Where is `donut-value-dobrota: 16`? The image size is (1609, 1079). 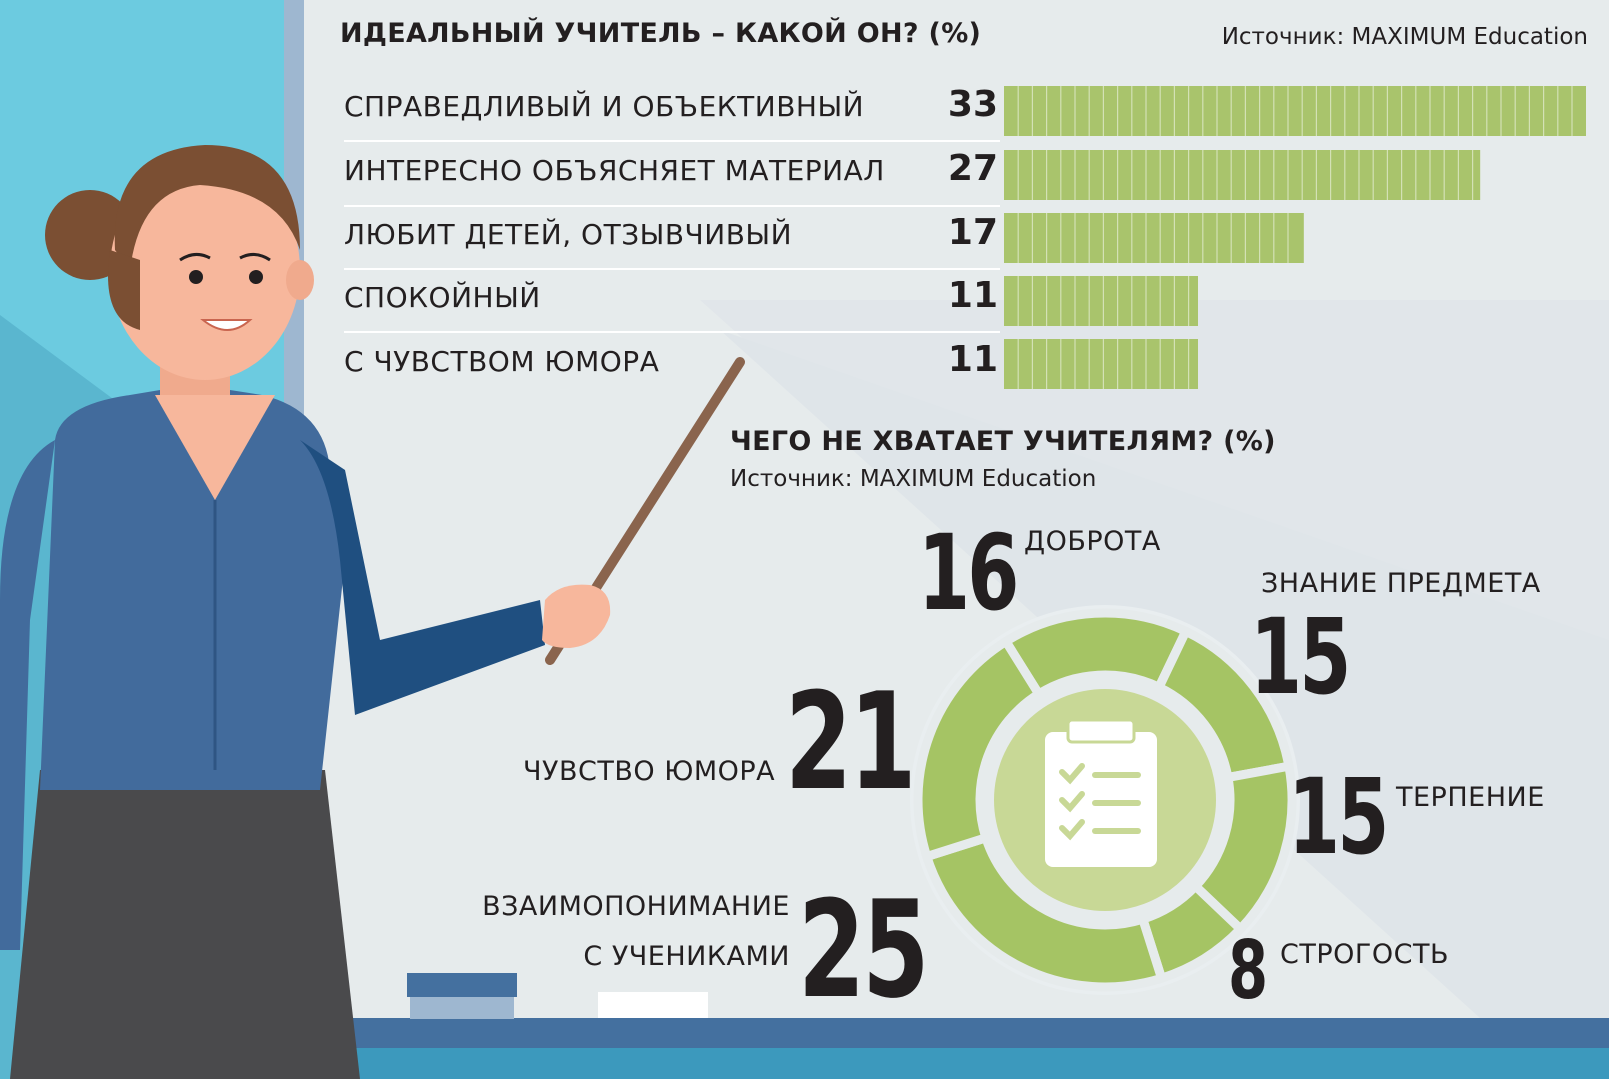 donut-value-dobrota: 16 is located at coordinates (968, 573).